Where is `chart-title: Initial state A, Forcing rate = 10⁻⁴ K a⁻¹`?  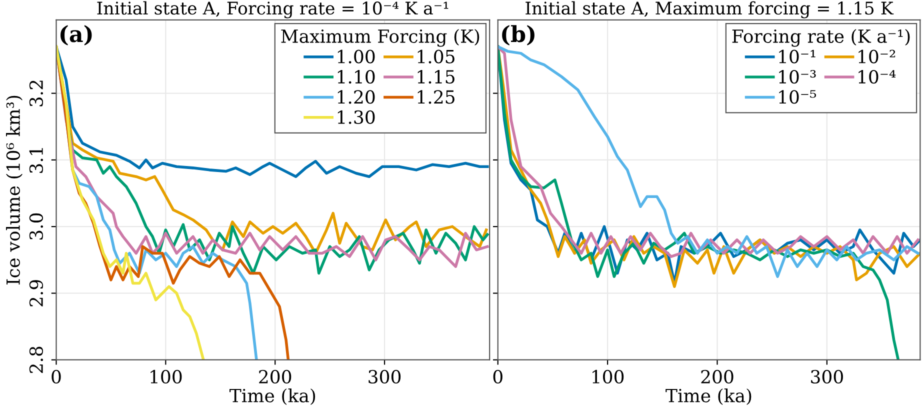
chart-title: Initial state A, Forcing rate = 10⁻⁴ K a⁻¹ is located at coordinates (272, 9).